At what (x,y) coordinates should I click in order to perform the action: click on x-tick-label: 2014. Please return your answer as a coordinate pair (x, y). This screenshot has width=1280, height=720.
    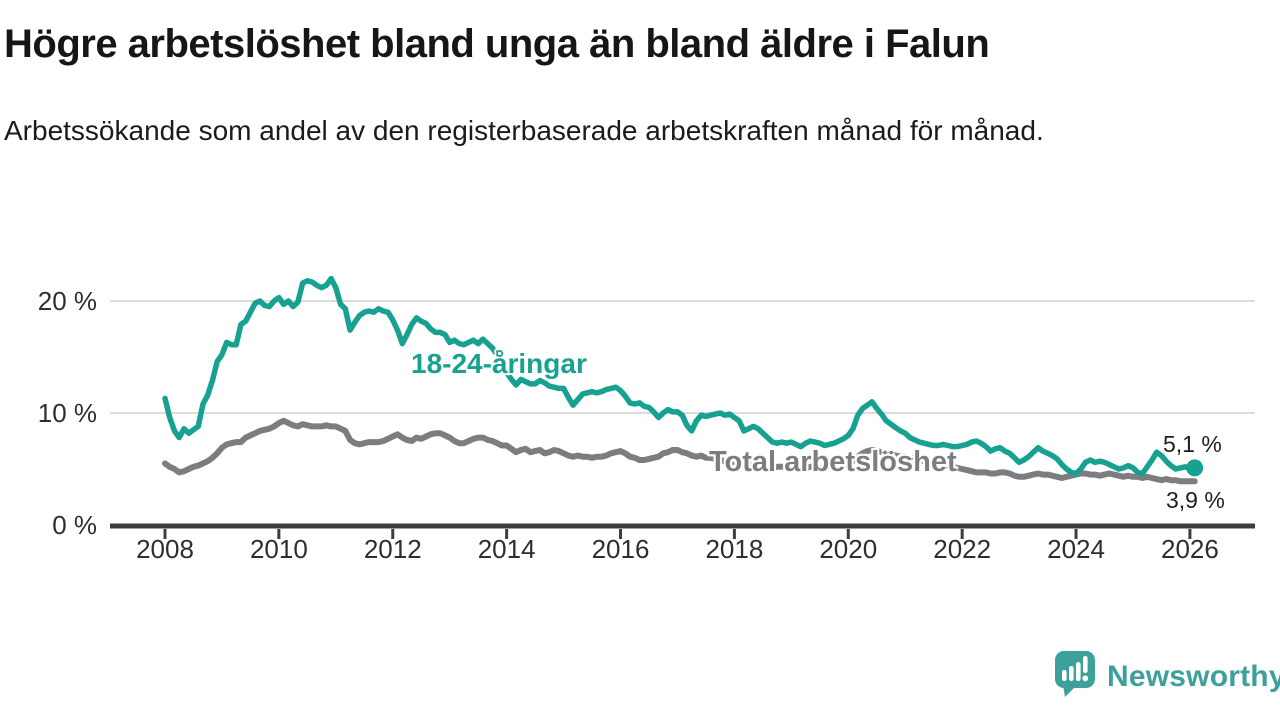
    Looking at the image, I should click on (506, 549).